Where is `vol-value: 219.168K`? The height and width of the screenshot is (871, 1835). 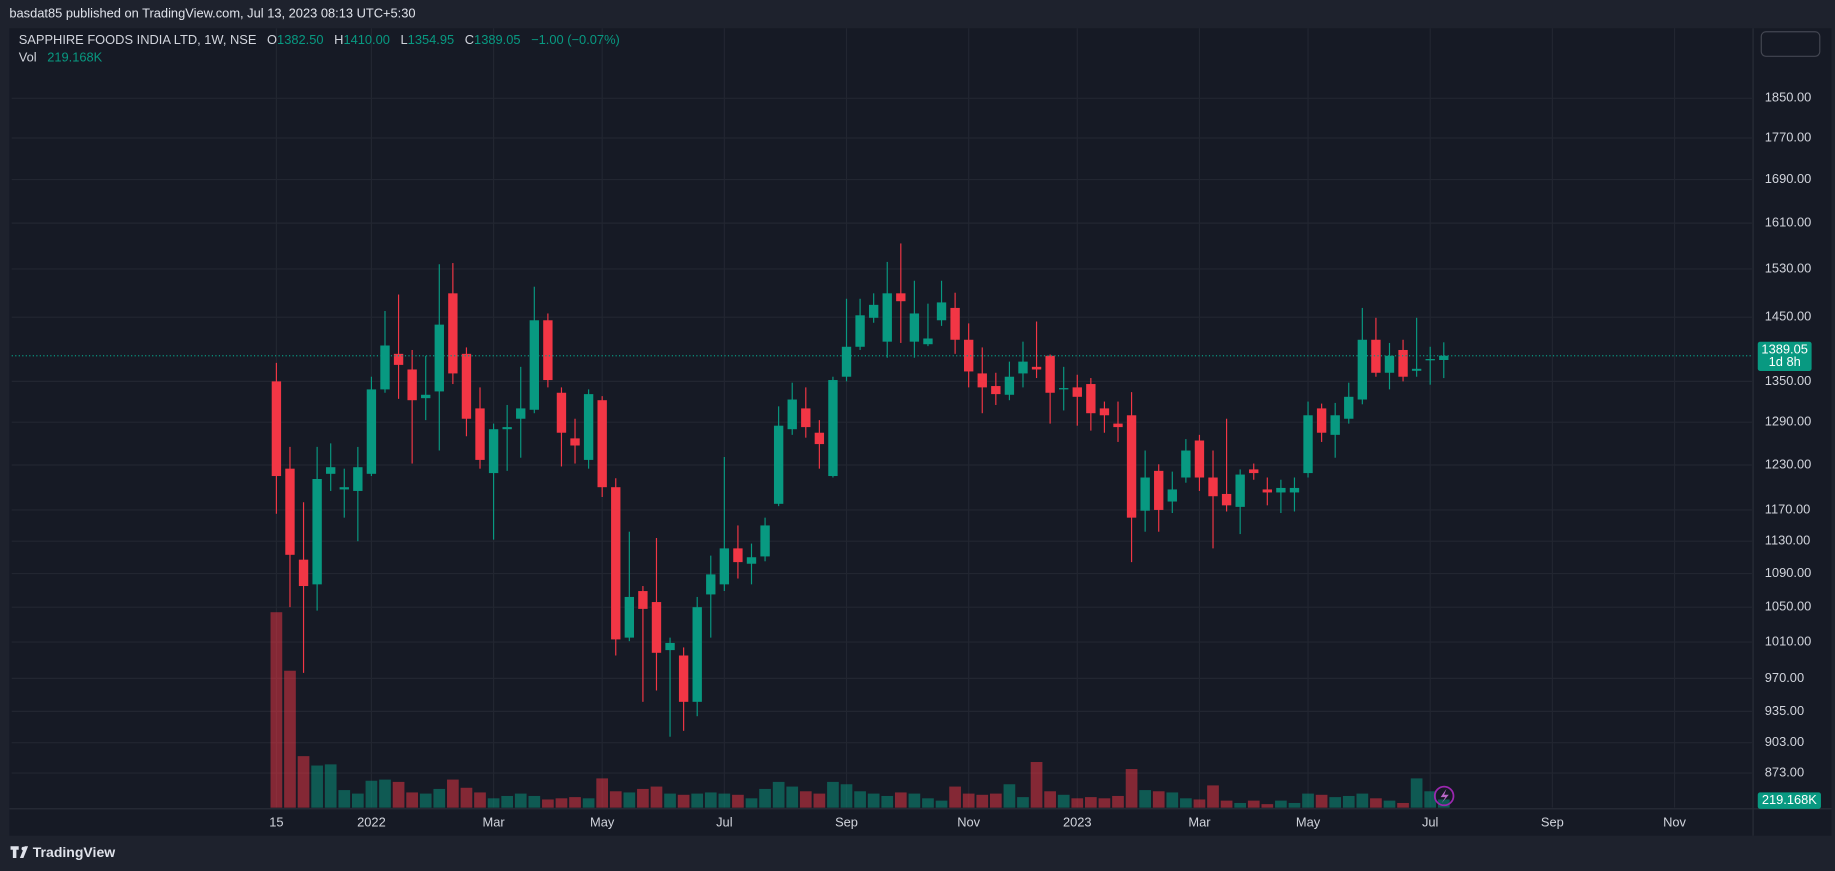
vol-value: 219.168K is located at coordinates (74, 57).